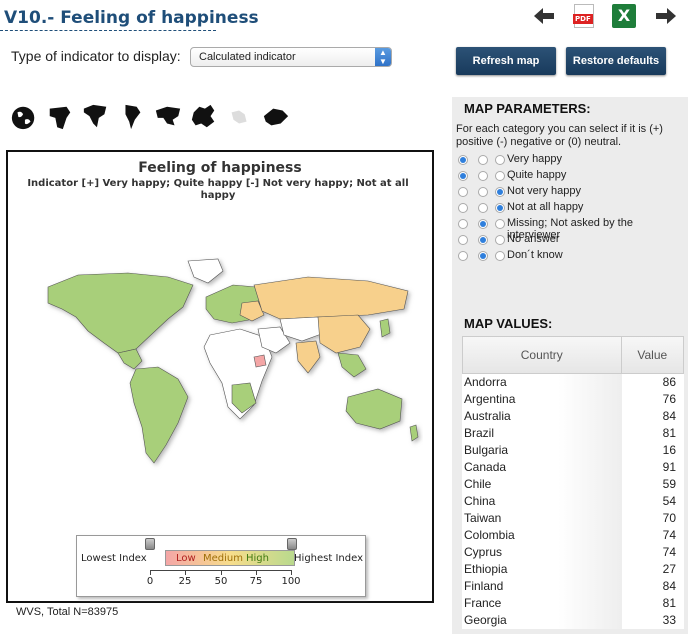 The height and width of the screenshot is (634, 688). What do you see at coordinates (537, 175) in the screenshot?
I see `parameter-label: Quite happy` at bounding box center [537, 175].